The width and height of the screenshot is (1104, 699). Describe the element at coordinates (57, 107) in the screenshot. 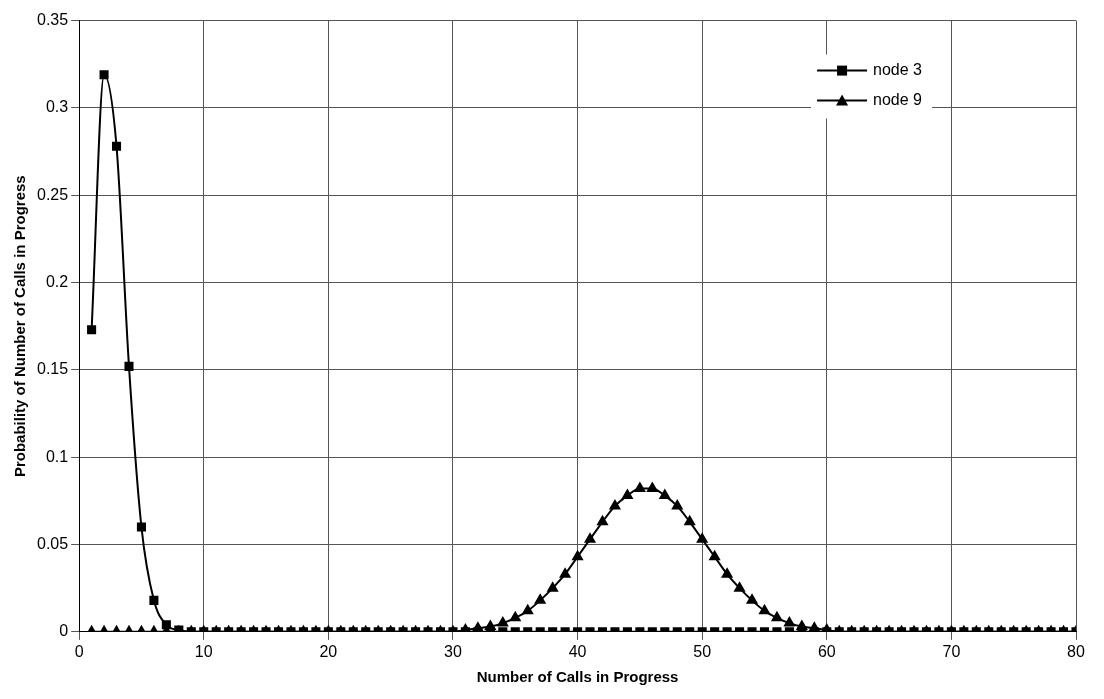

I see `y-tick-label: 0.3` at that location.